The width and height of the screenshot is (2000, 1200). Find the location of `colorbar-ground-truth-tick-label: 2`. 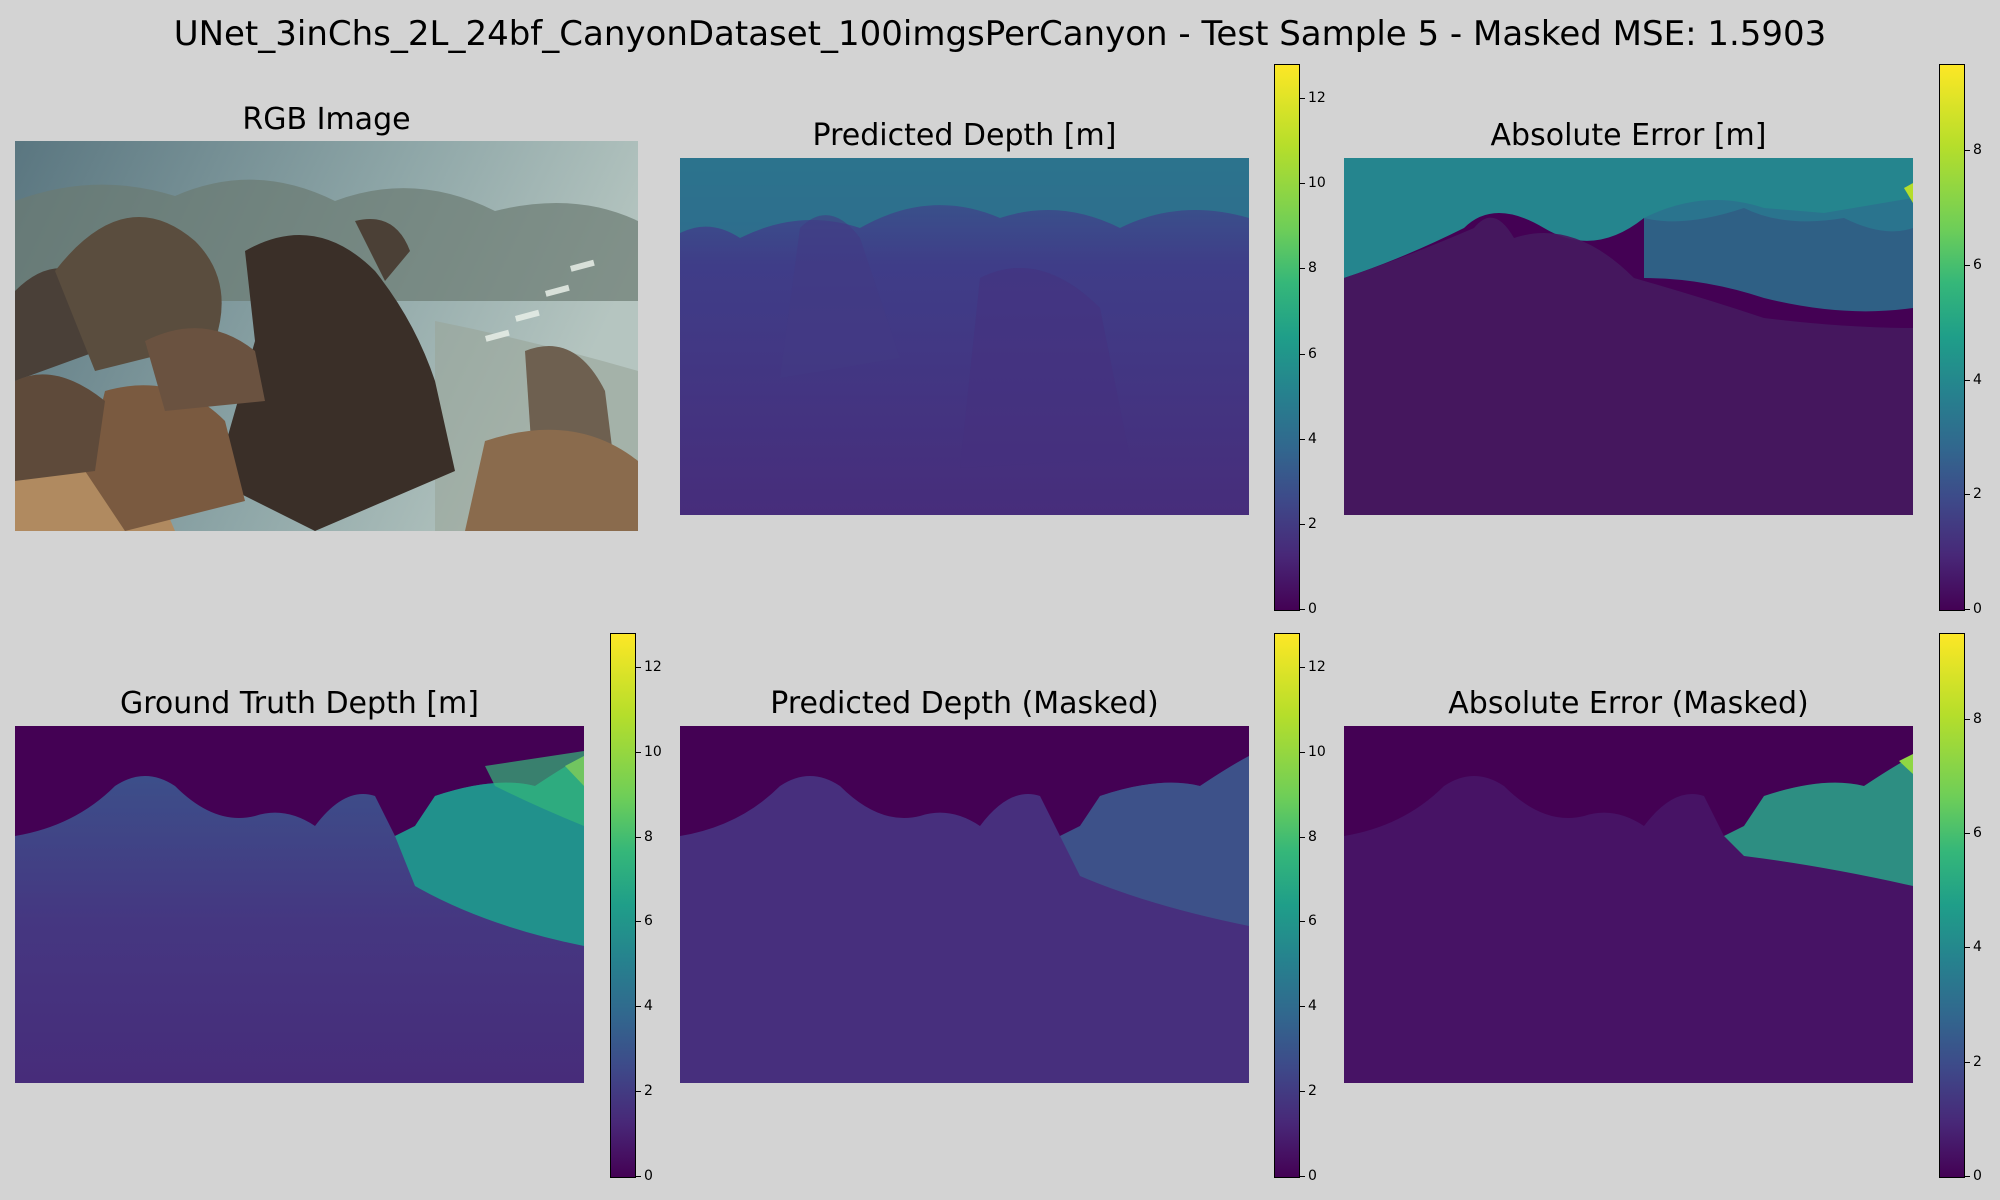

colorbar-ground-truth-tick-label: 2 is located at coordinates (644, 1091).